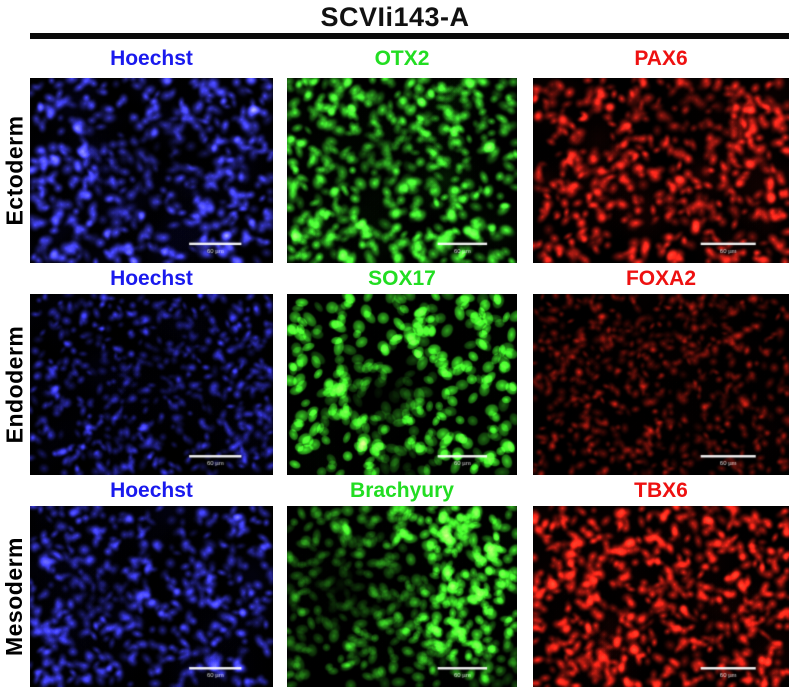 This screenshot has height=692, width=790. I want to click on micrograph-mesoderm-brachyury, so click(402, 596).